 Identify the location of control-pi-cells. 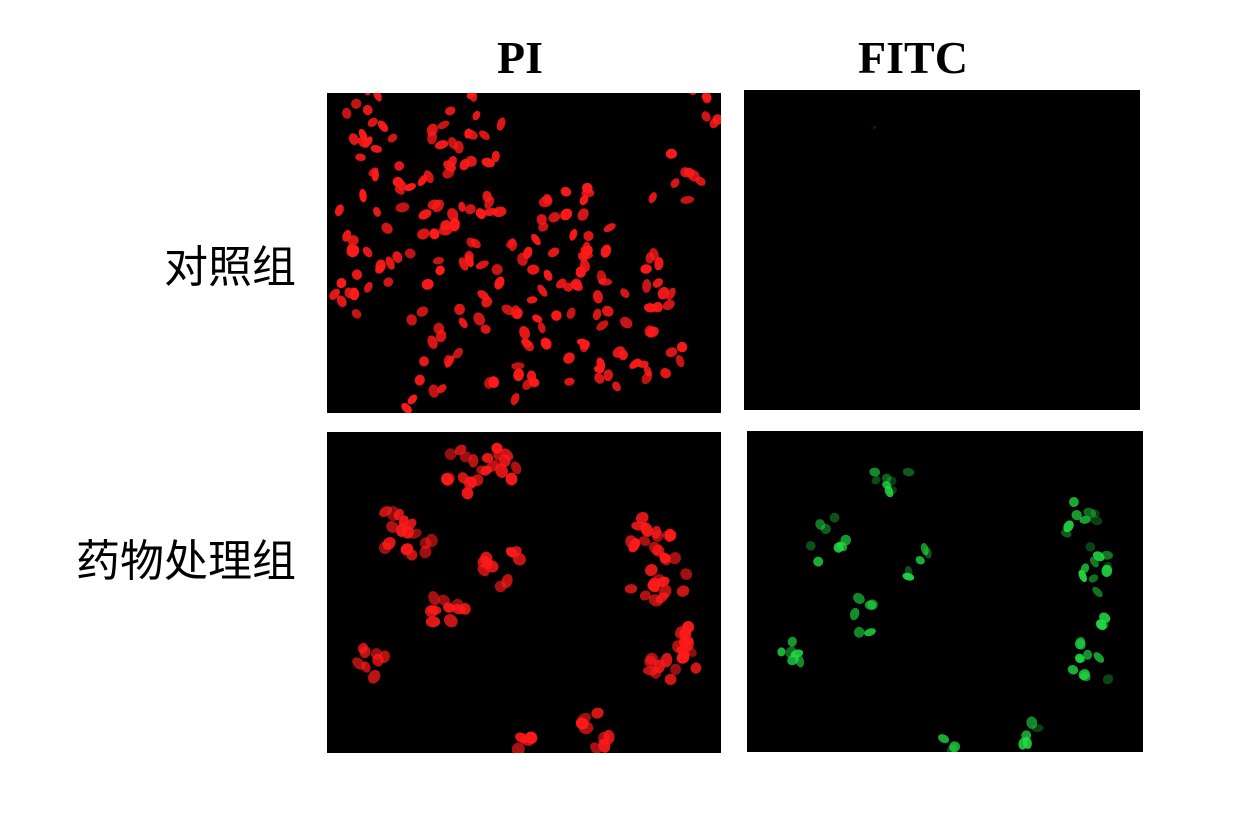
(525, 253).